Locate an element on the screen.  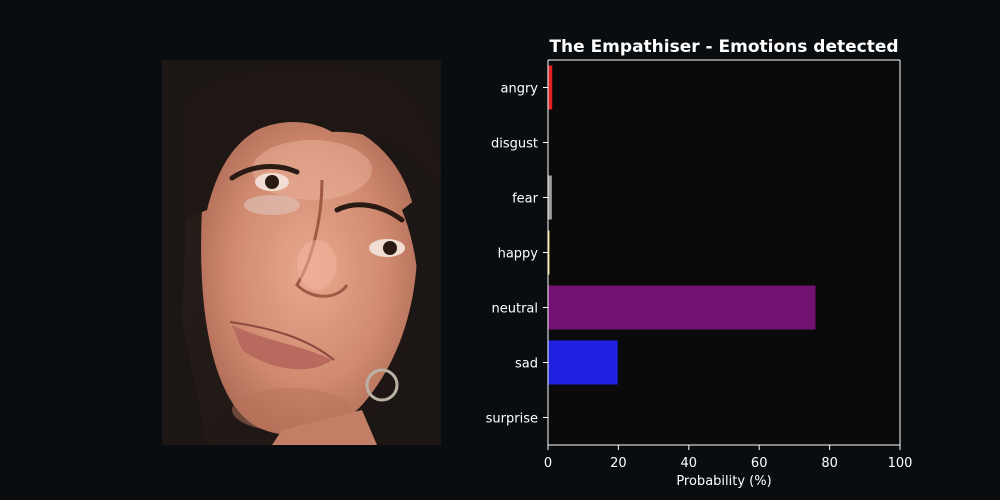
x-tick-label-60: 60 is located at coordinates (759, 463).